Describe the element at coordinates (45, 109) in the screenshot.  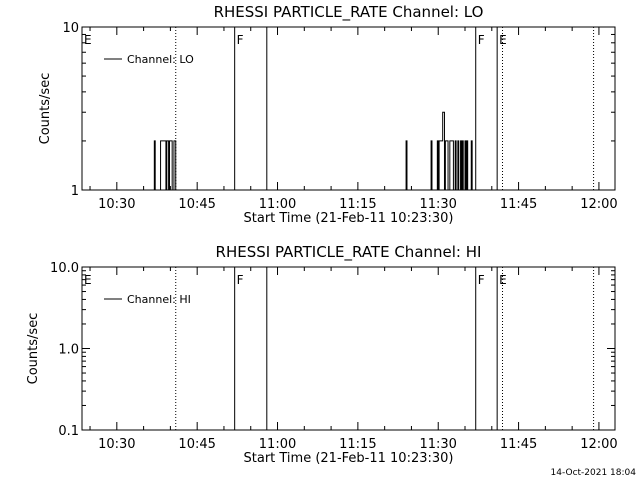
I see `panel1-y-axis-label: Counts/sec` at that location.